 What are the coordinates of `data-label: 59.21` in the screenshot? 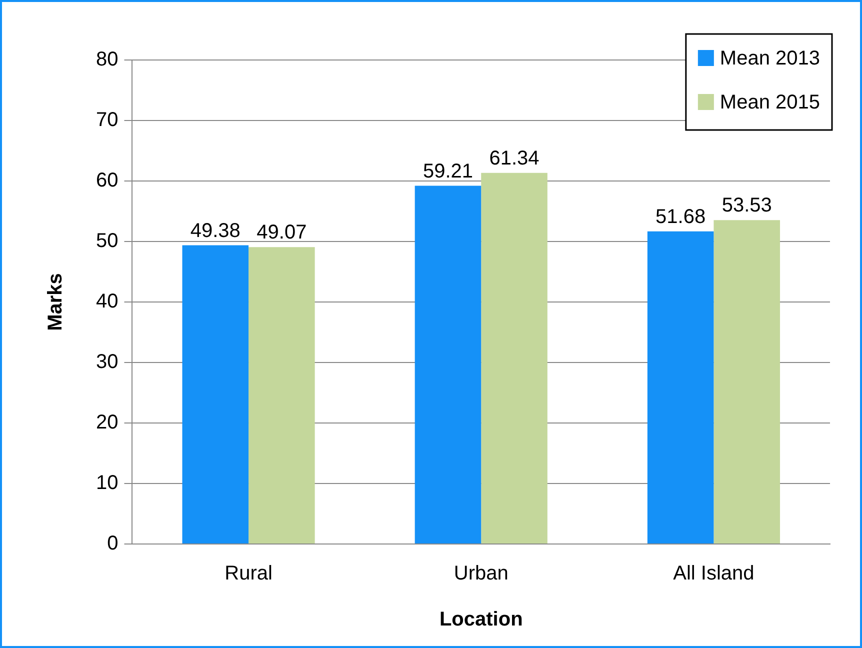 It's located at (448, 171).